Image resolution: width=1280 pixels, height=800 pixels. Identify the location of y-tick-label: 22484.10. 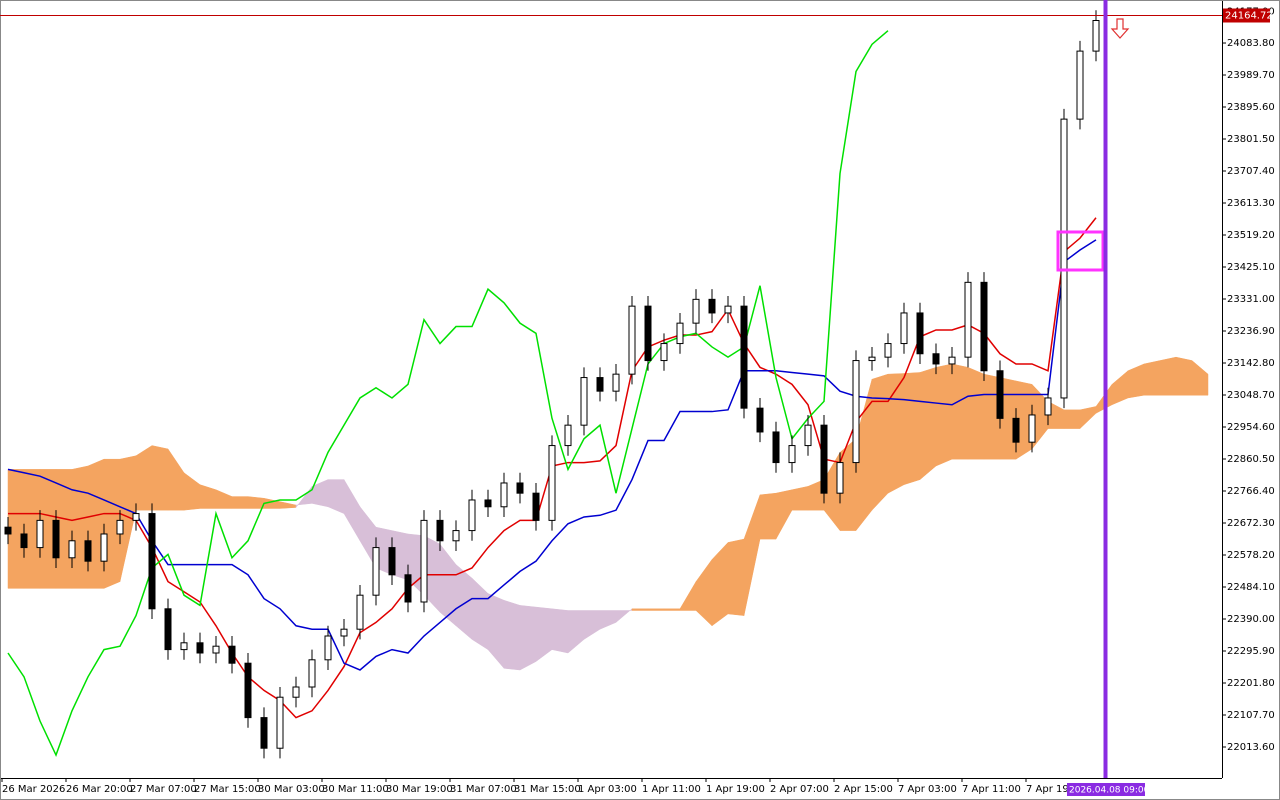
(1251, 587).